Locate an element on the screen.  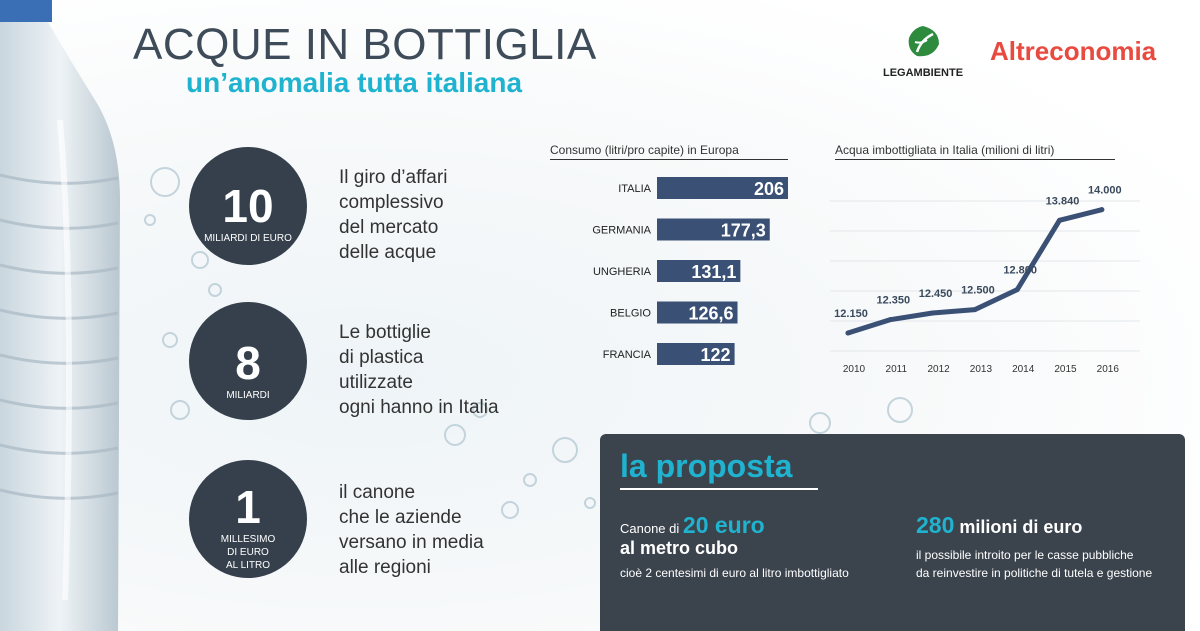
bar-category-label: ITALIA is located at coordinates (634, 189).